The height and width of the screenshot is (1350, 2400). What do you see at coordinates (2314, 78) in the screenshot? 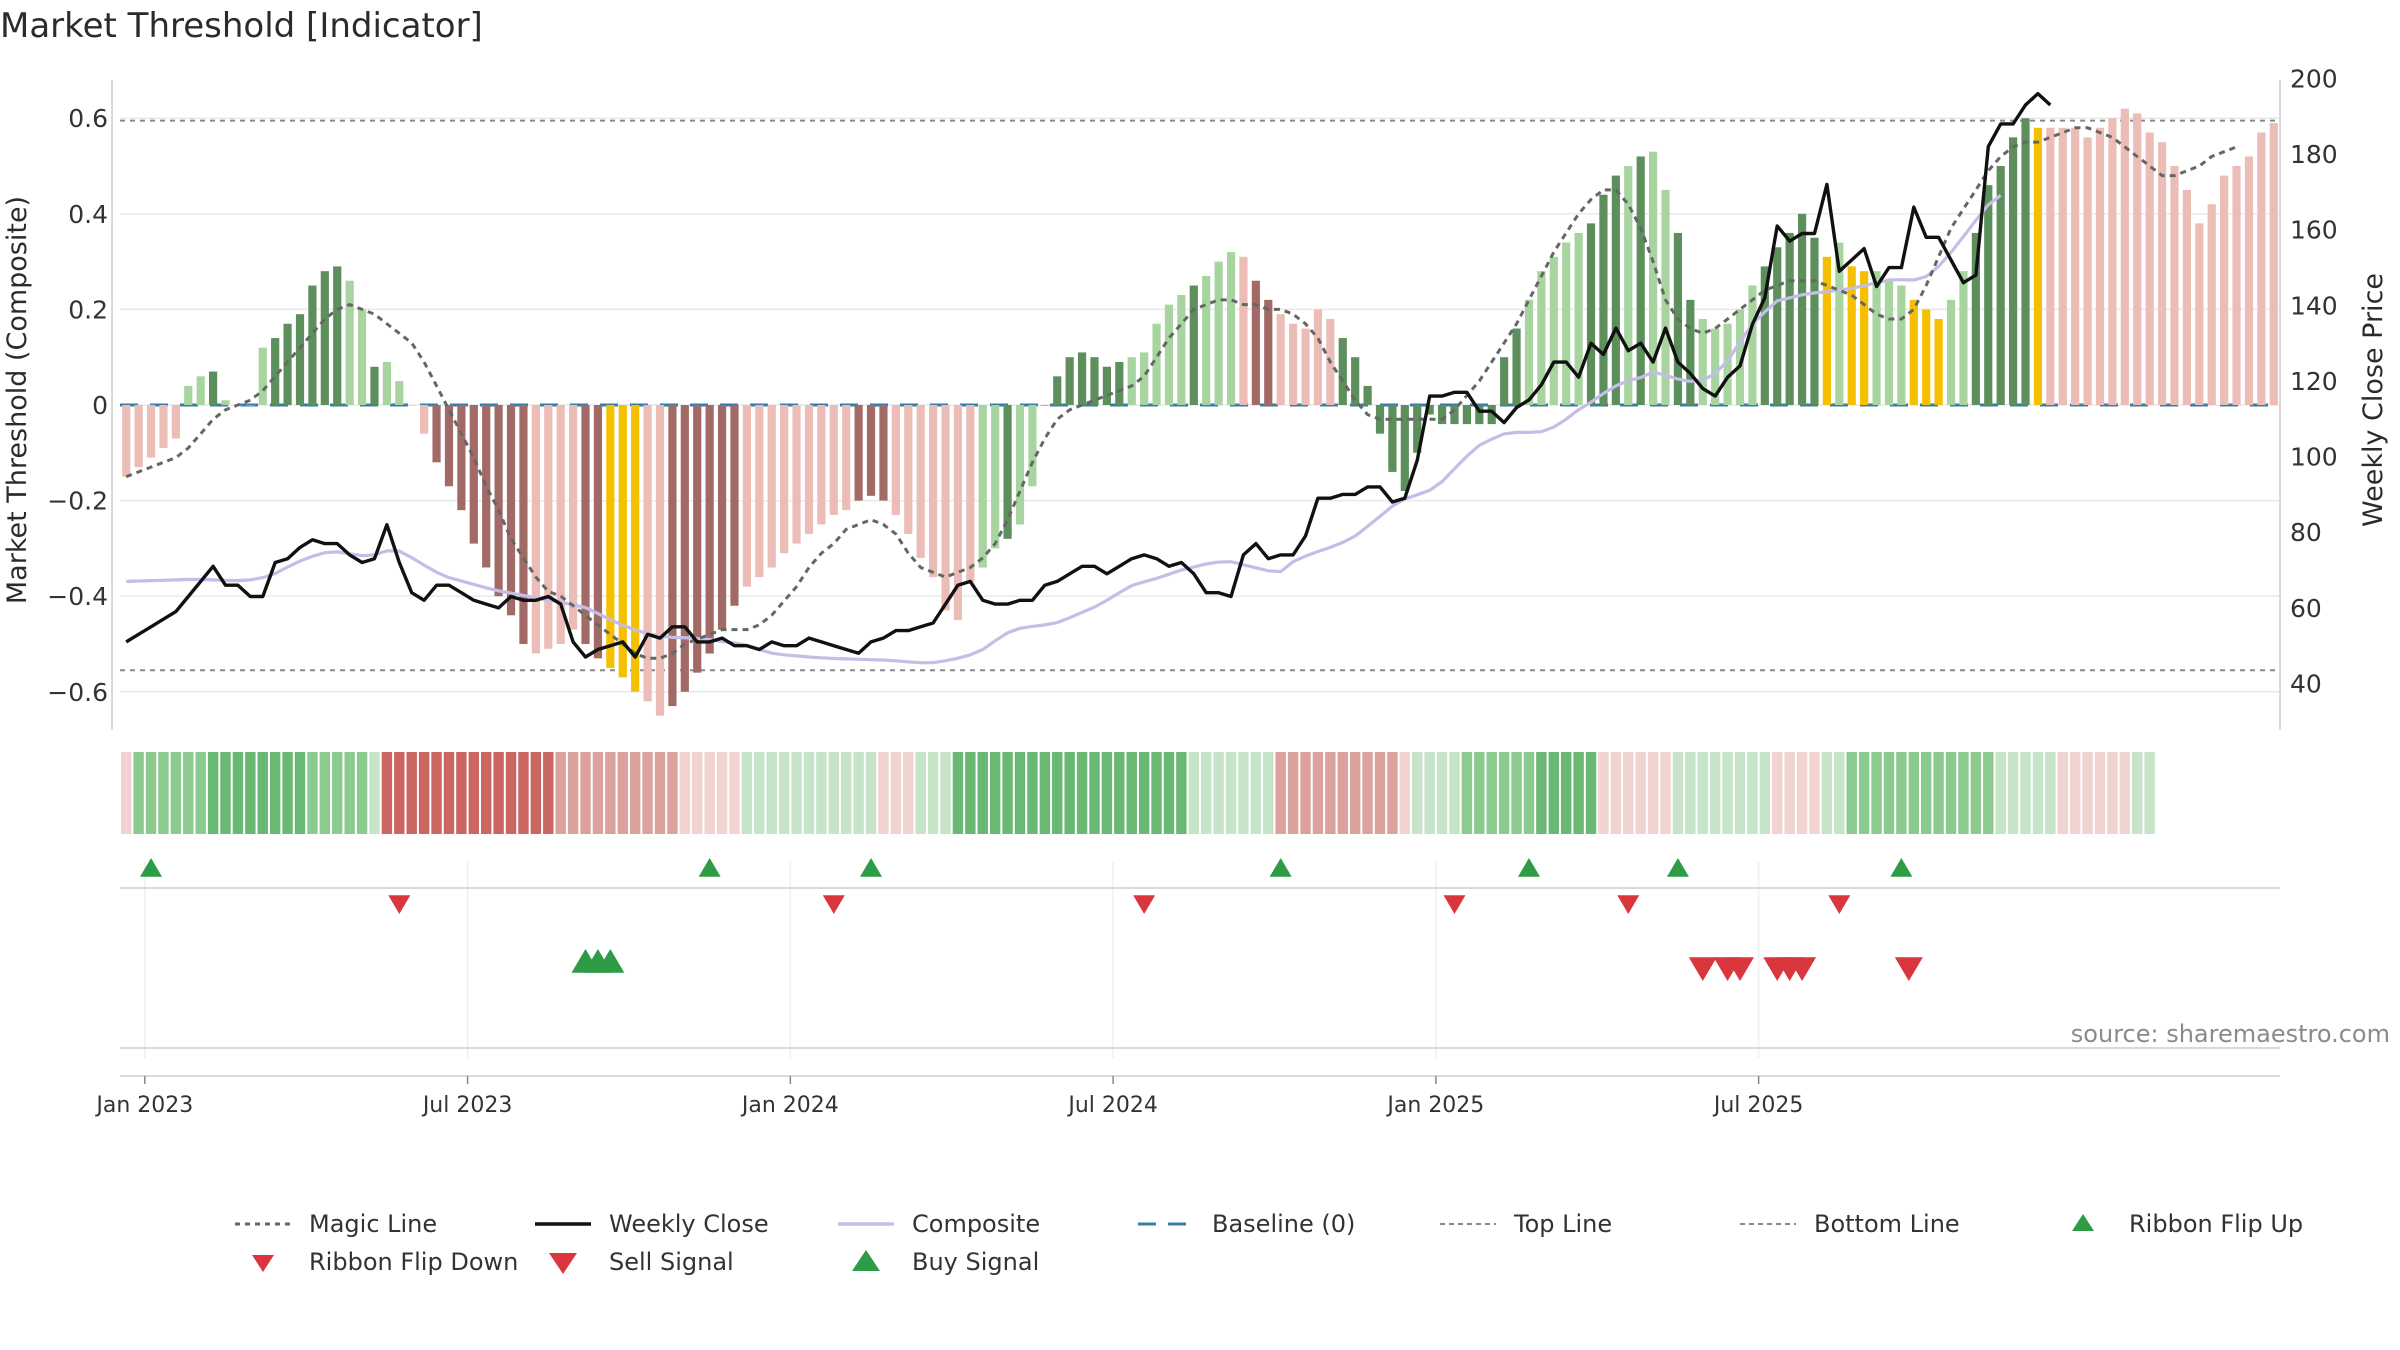
I see `y2-tick-label: 200` at bounding box center [2314, 78].